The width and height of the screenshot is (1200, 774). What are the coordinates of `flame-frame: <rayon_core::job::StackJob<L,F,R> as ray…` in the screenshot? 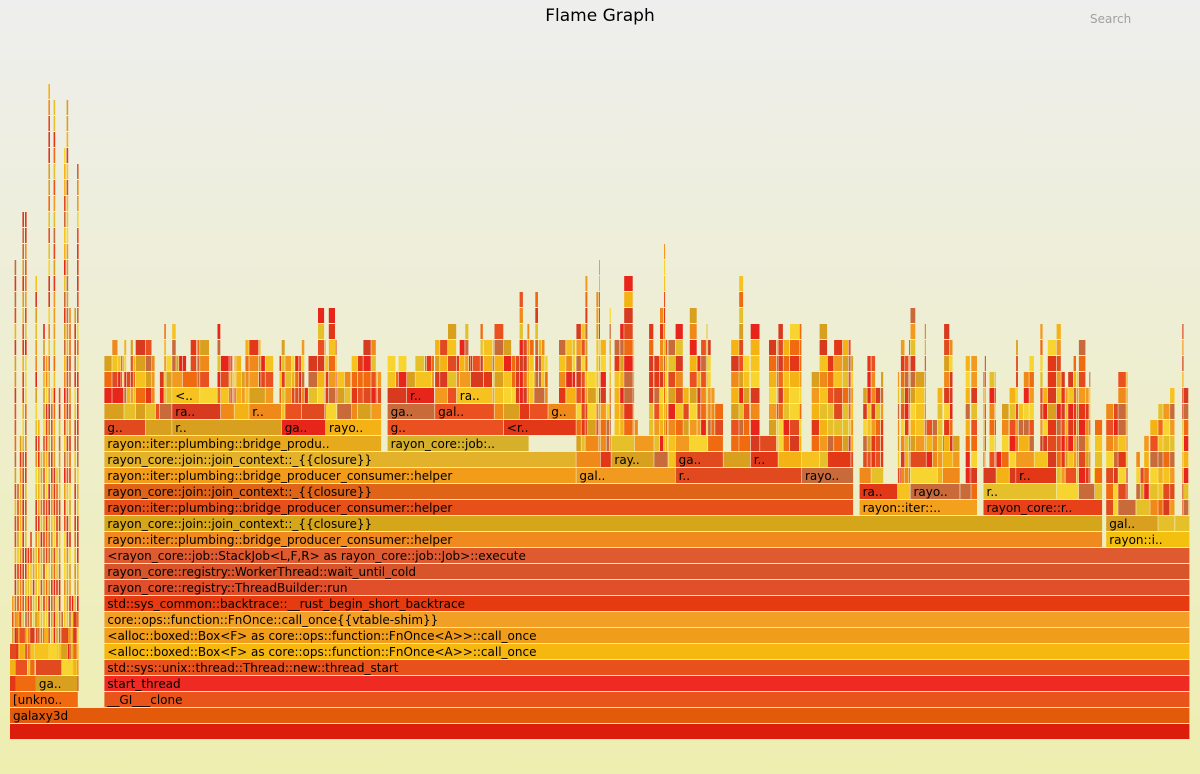 It's located at (647, 555).